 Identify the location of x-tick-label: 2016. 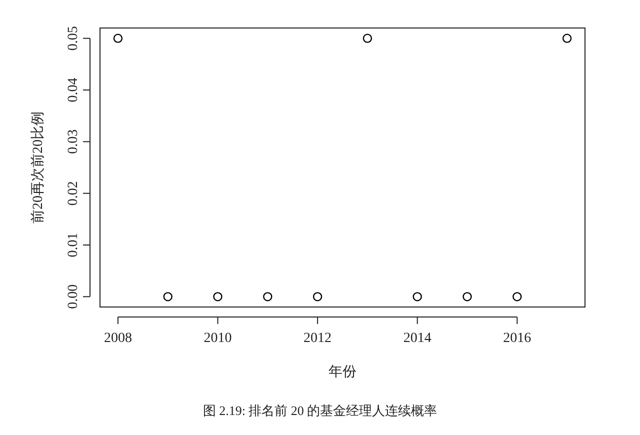
(517, 338).